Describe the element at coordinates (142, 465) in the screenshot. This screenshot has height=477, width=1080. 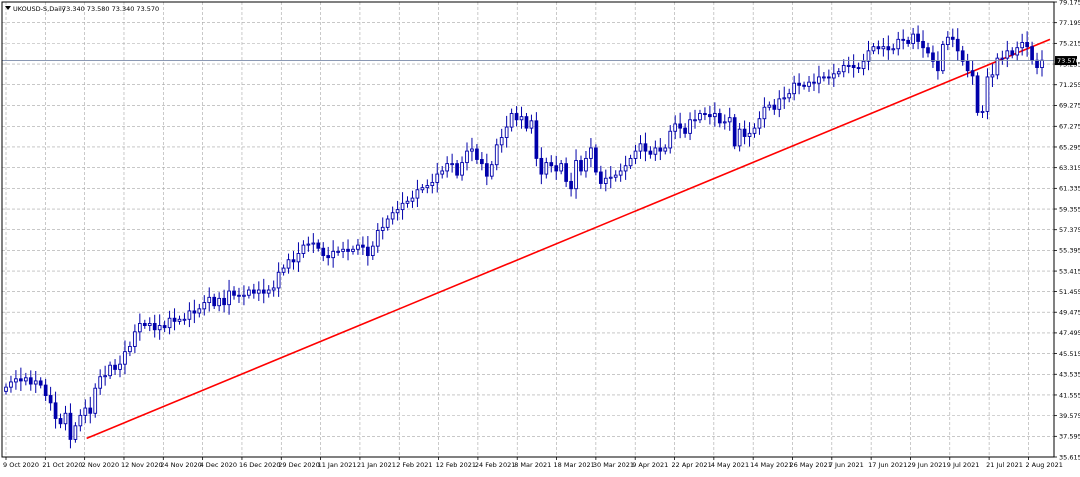
I see `x-tick-label: 12 Nov 2020` at that location.